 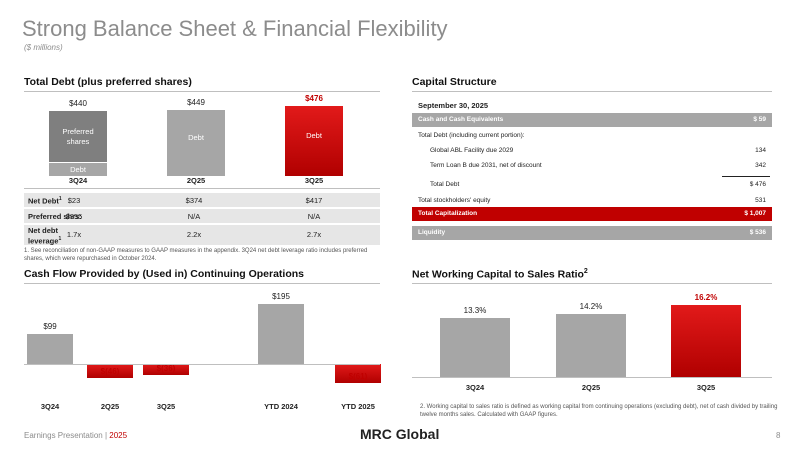 What do you see at coordinates (454, 200) in the screenshot?
I see `capital-structure-row-label: Total stockholders' equity` at bounding box center [454, 200].